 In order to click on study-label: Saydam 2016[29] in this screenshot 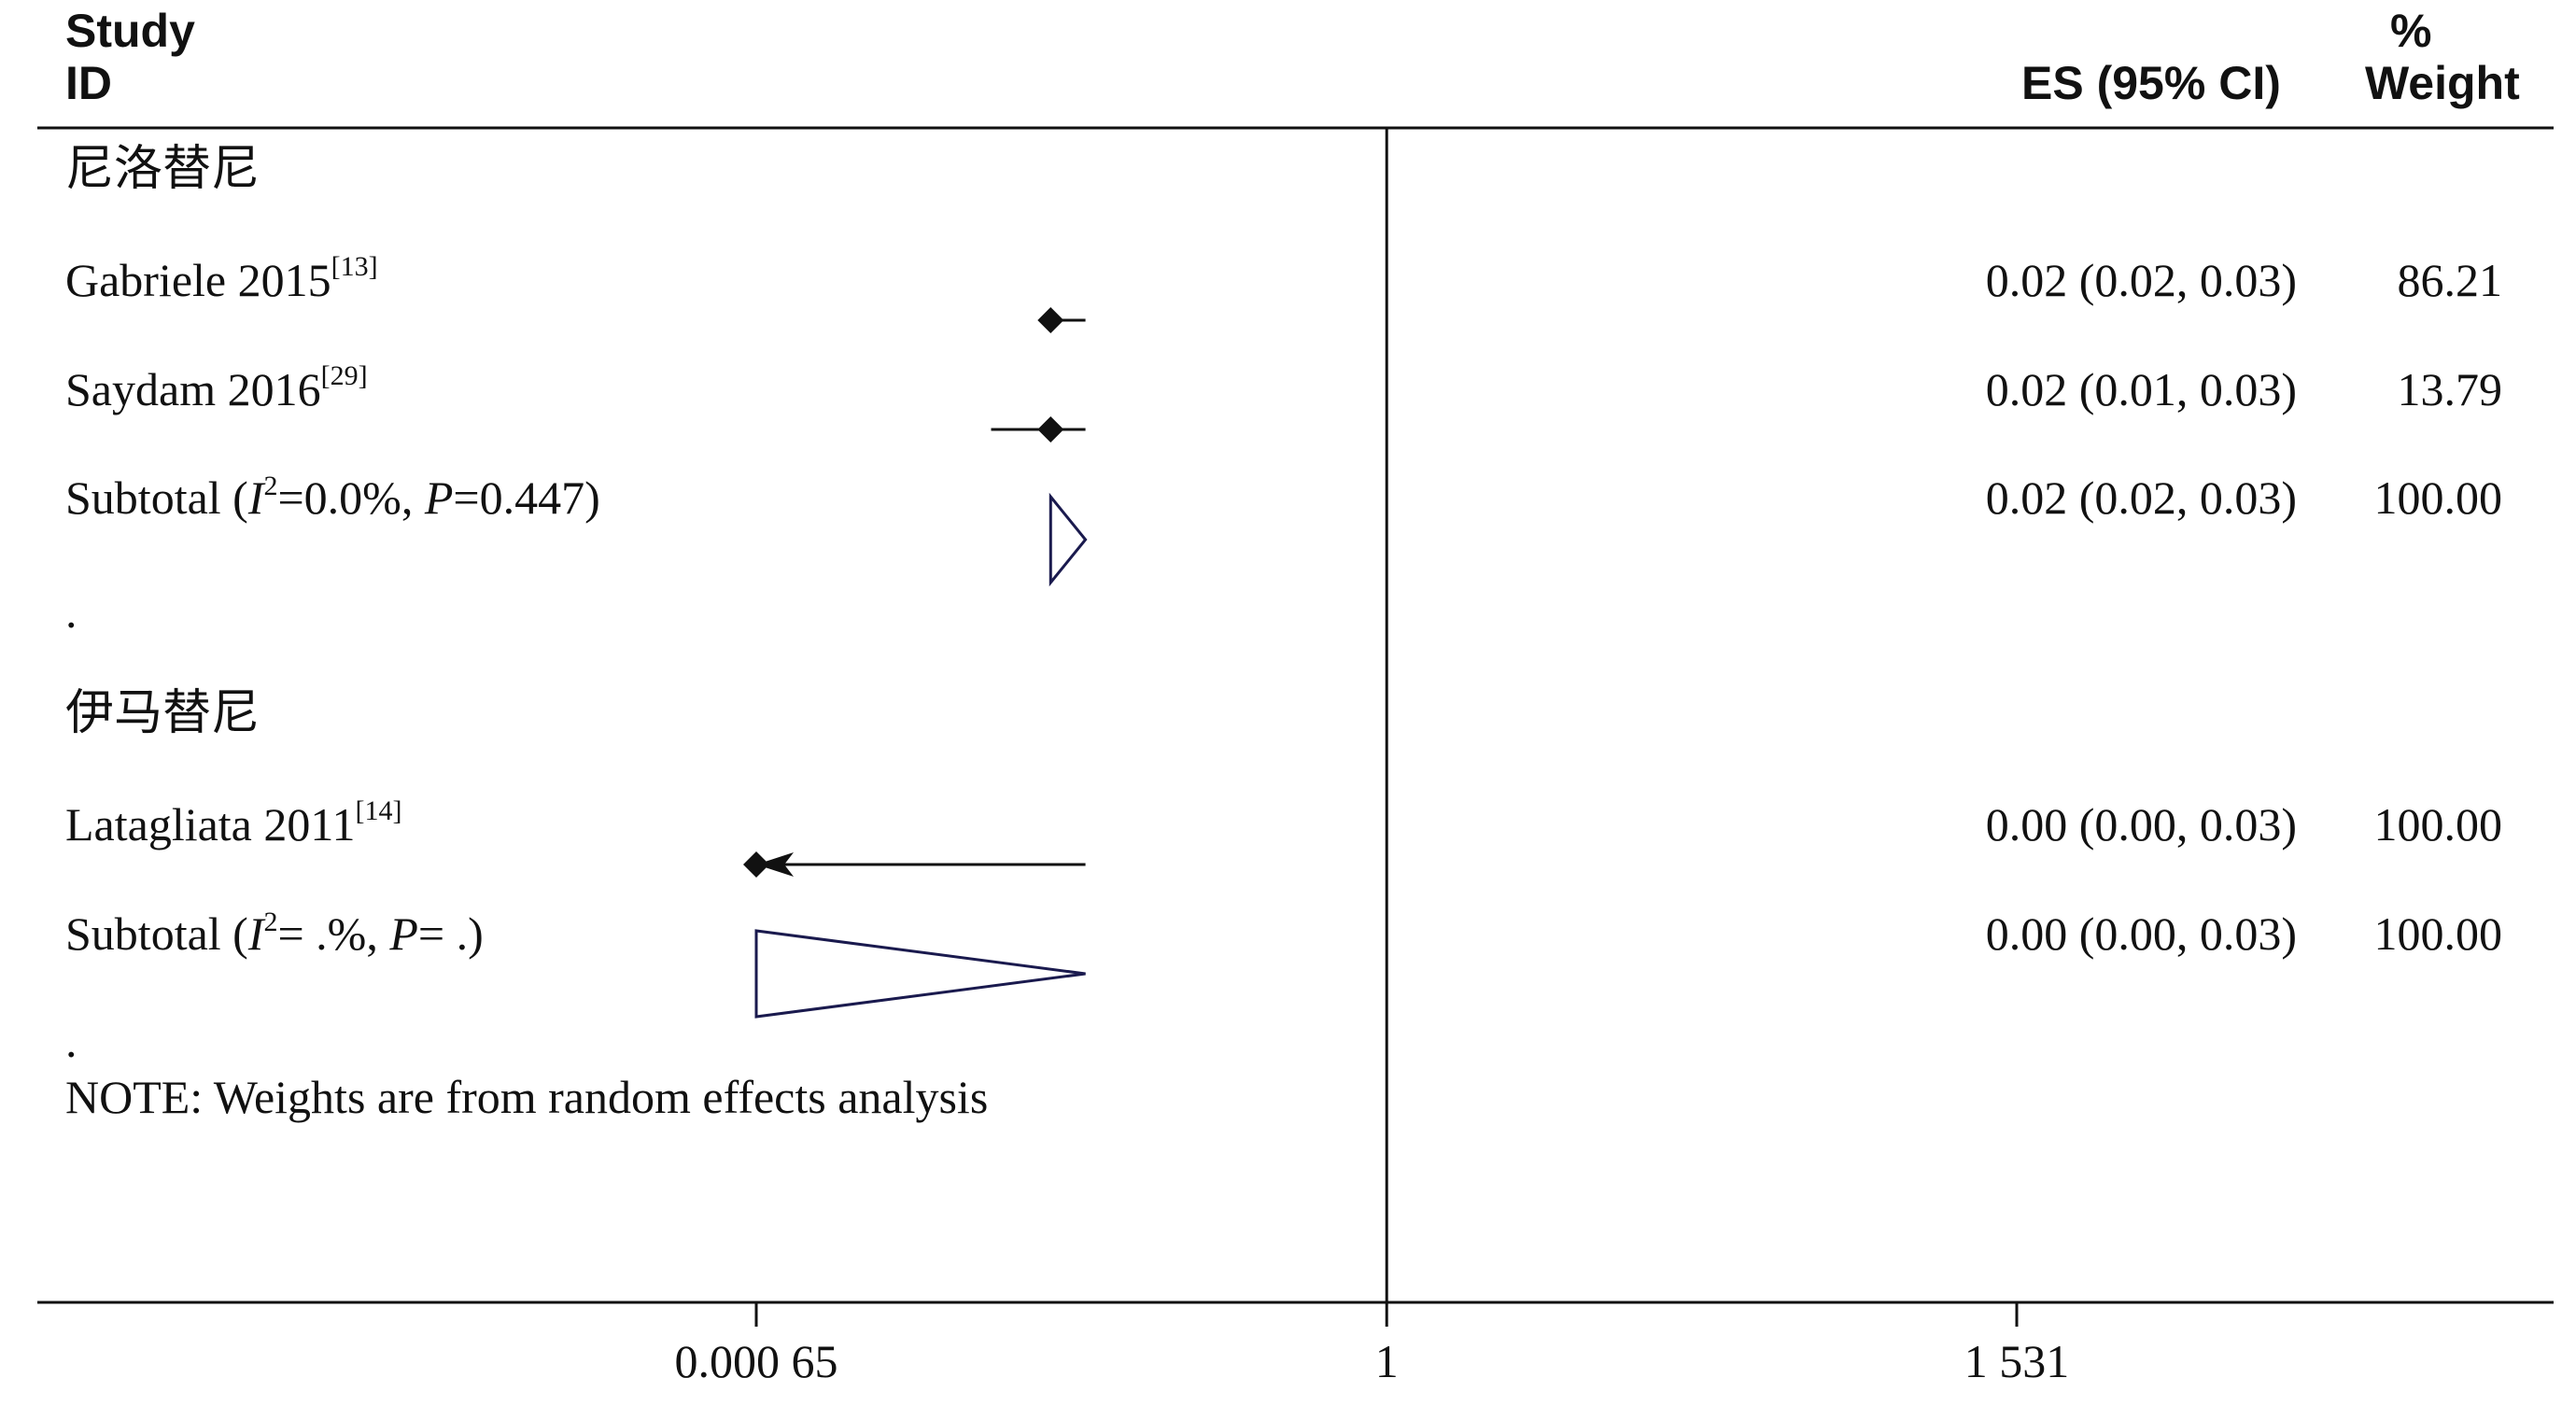, I will do `click(216, 388)`.